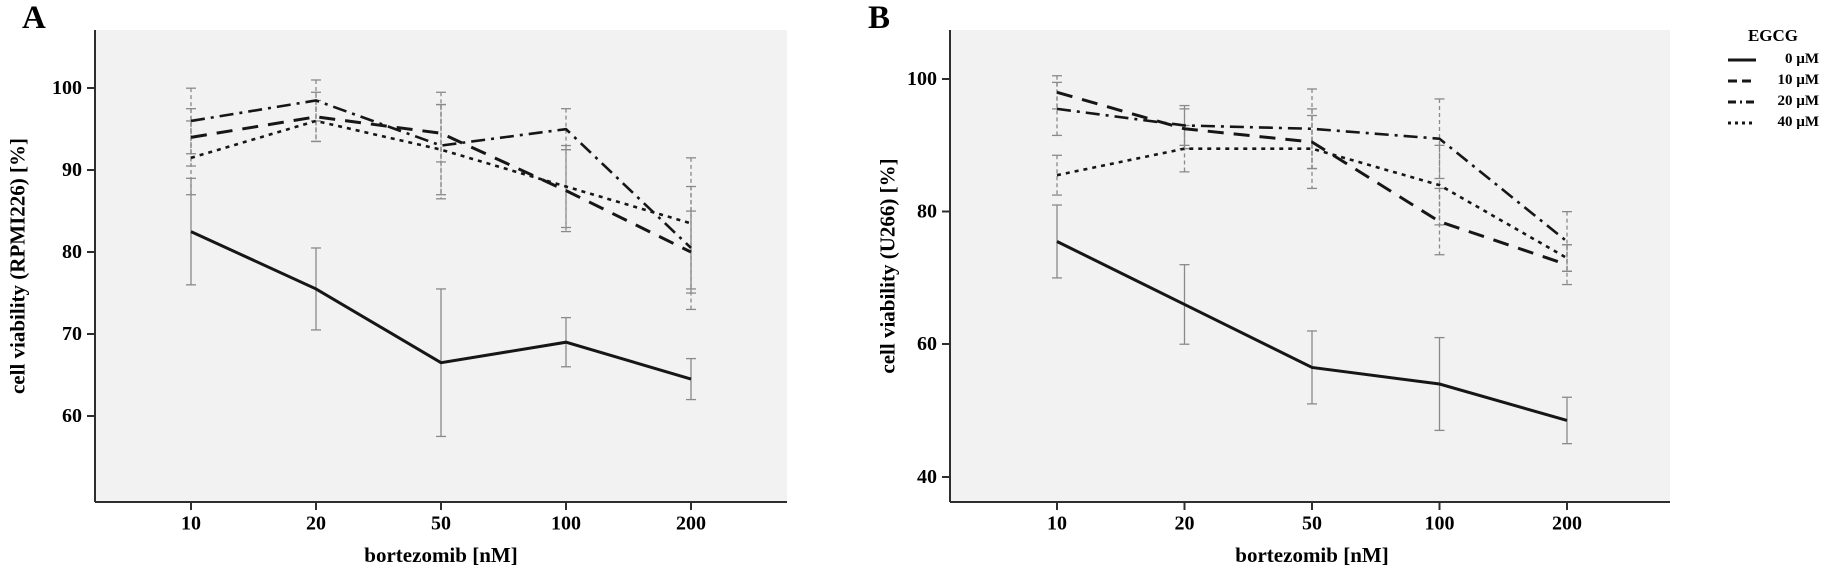  What do you see at coordinates (1567, 524) in the screenshot?
I see `panel-b-x-tick-label: 200` at bounding box center [1567, 524].